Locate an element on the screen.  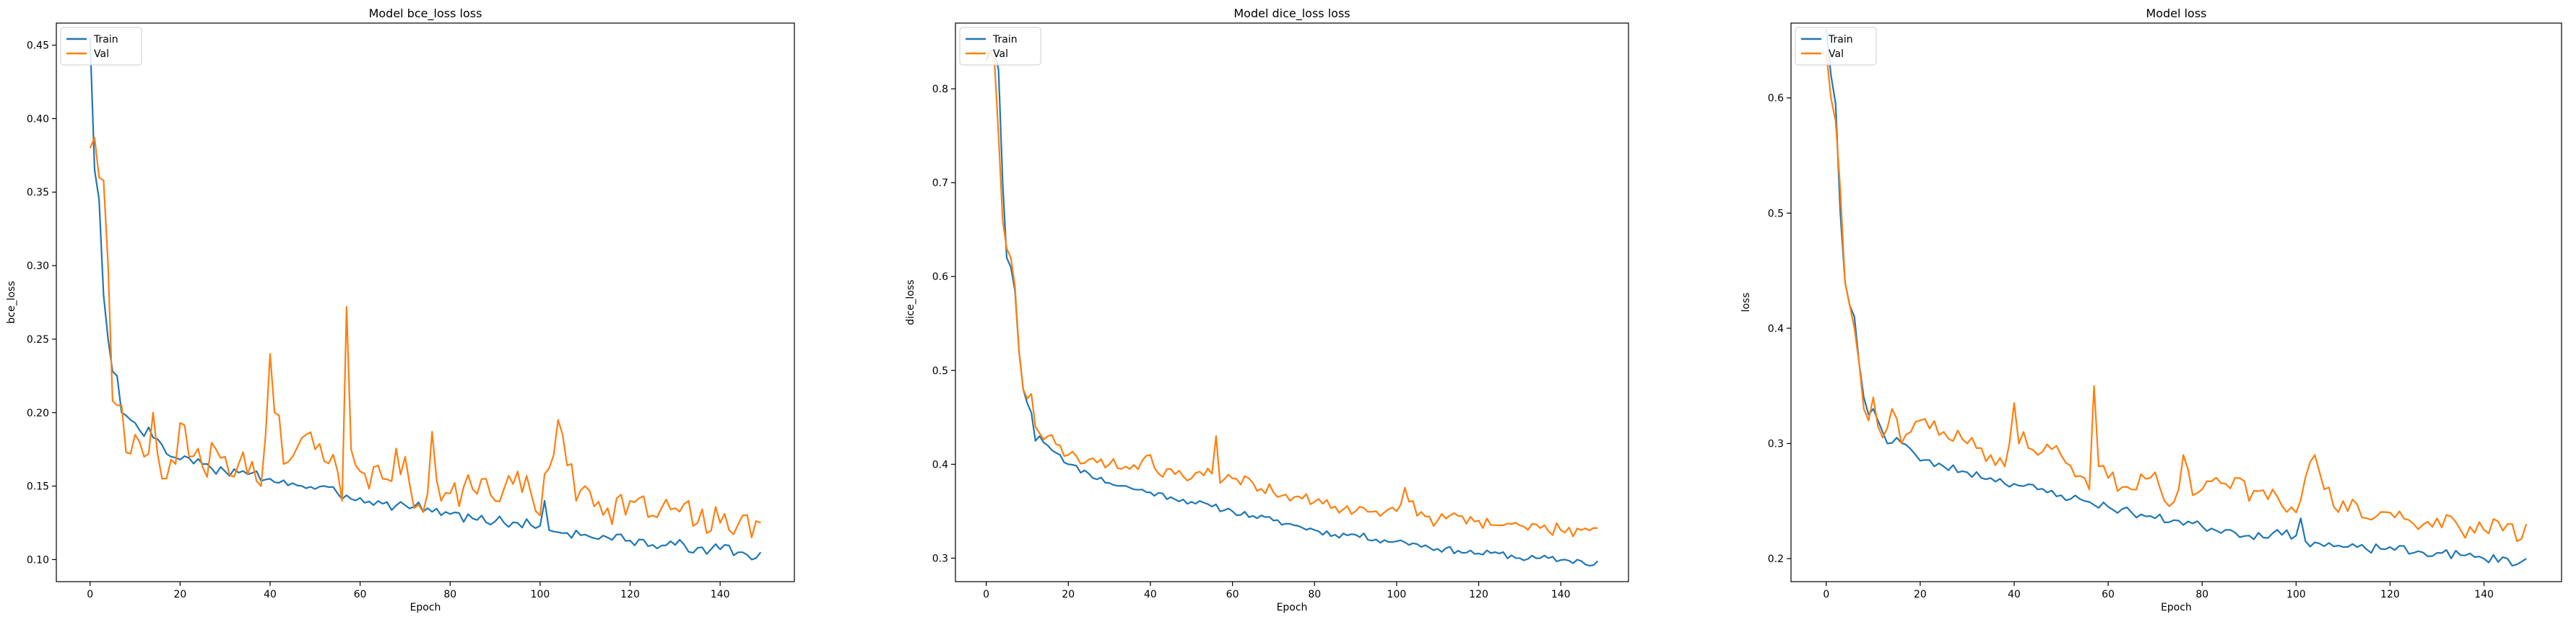
y-axis-label: bce_loss is located at coordinates (11, 302).